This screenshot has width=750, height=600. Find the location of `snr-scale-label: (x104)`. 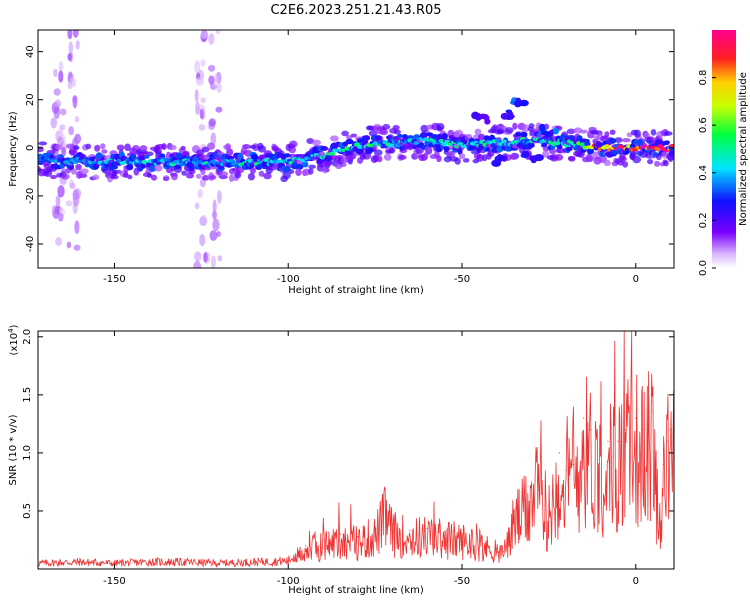

snr-scale-label: (x104) is located at coordinates (13, 339).